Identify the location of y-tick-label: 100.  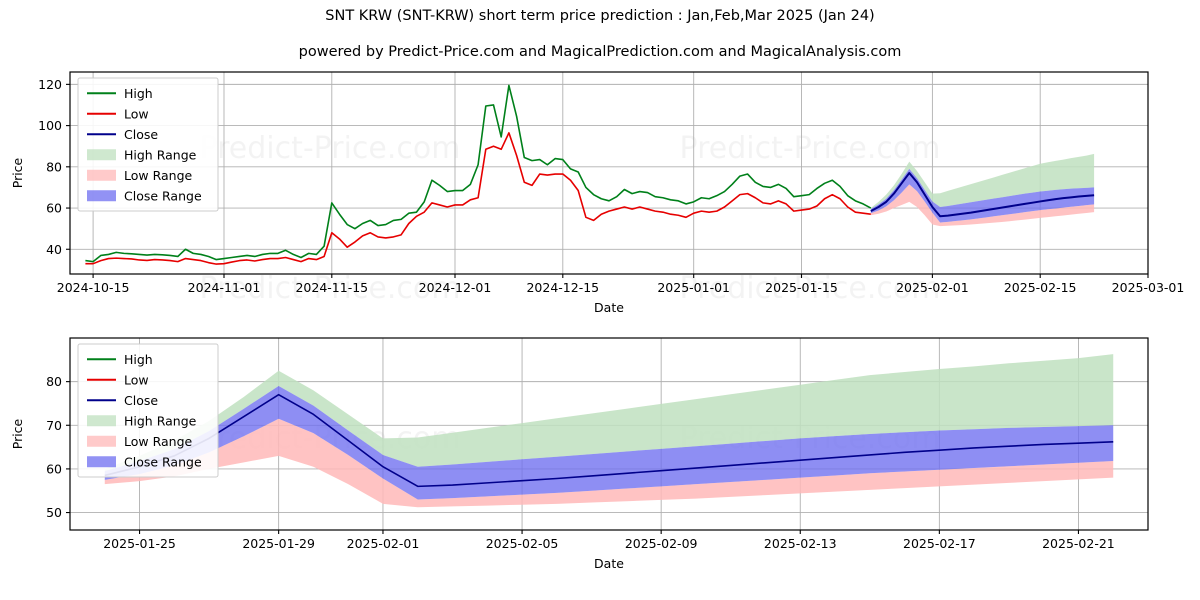
(50, 125).